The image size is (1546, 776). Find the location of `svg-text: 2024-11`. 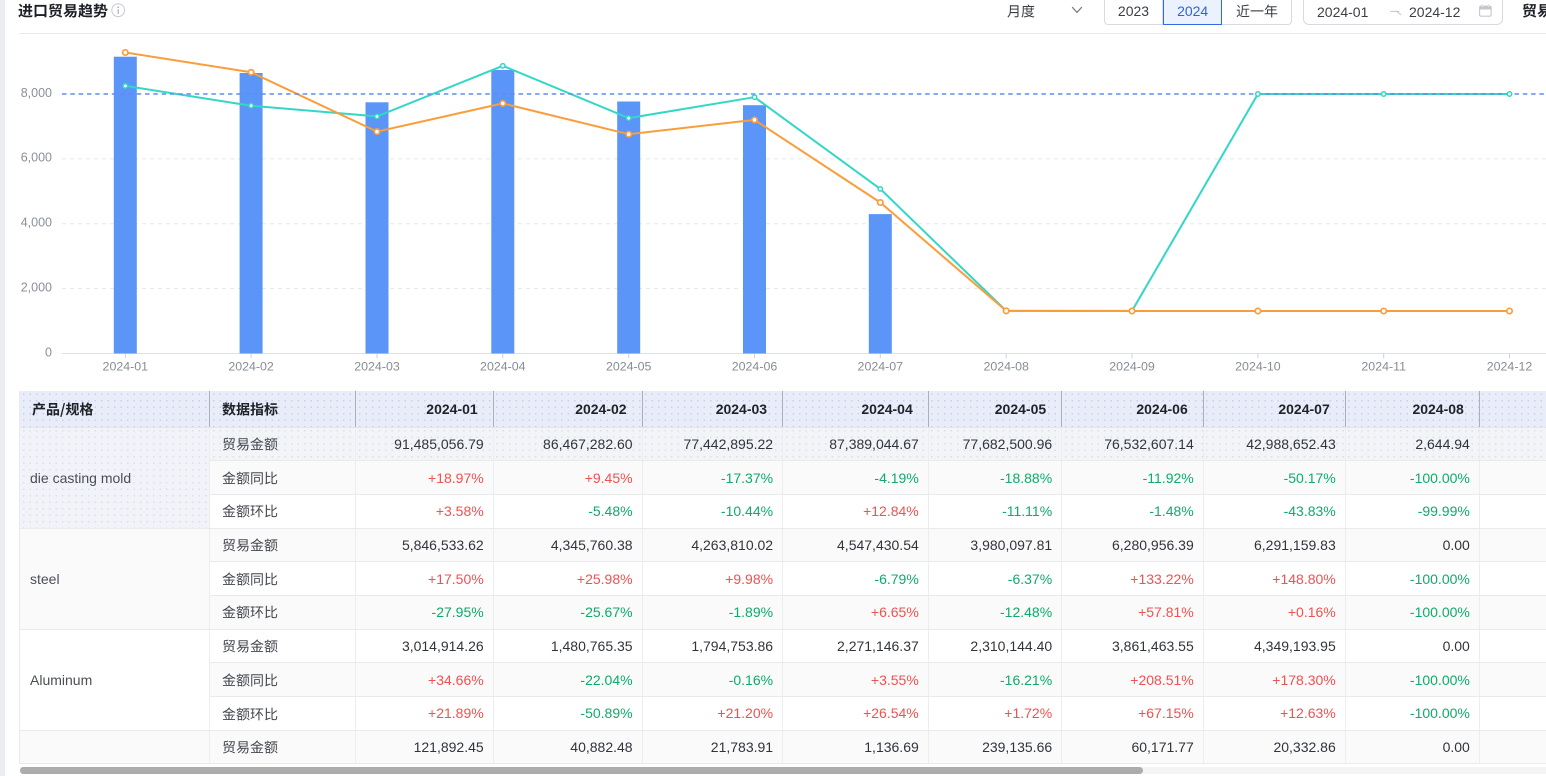

svg-text: 2024-11 is located at coordinates (1383, 367).